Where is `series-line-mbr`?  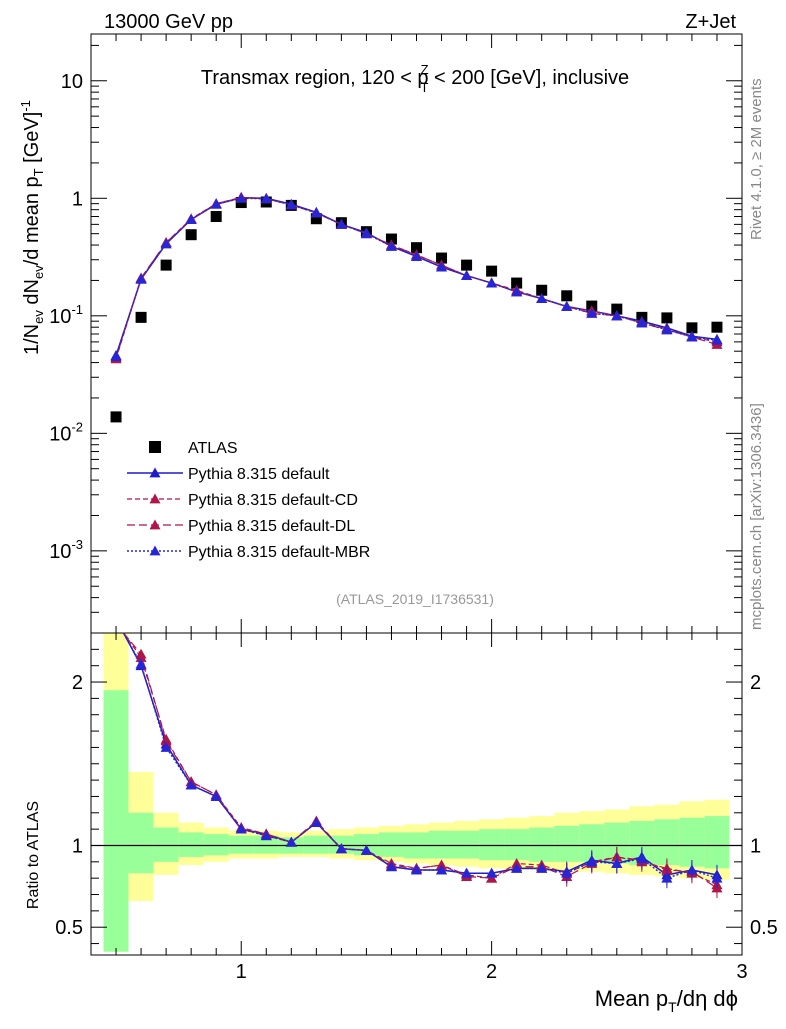
series-line-mbr is located at coordinates (416, 277).